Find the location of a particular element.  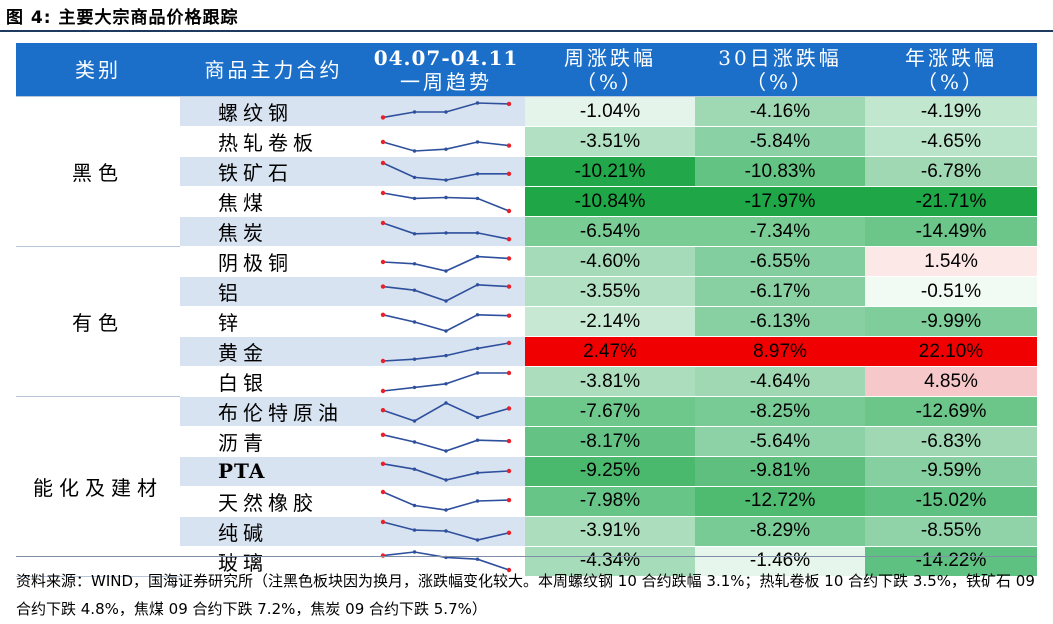

month-change-cell: 8.97% is located at coordinates (780, 351).